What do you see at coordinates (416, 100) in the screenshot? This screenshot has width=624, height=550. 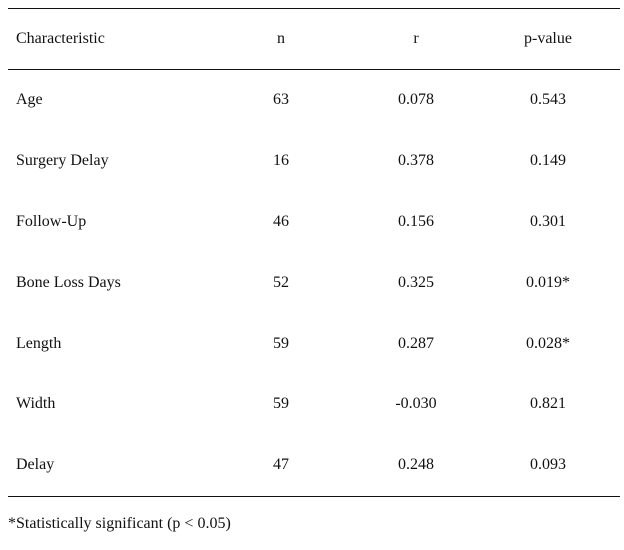 I see `cell-r: 0.078` at bounding box center [416, 100].